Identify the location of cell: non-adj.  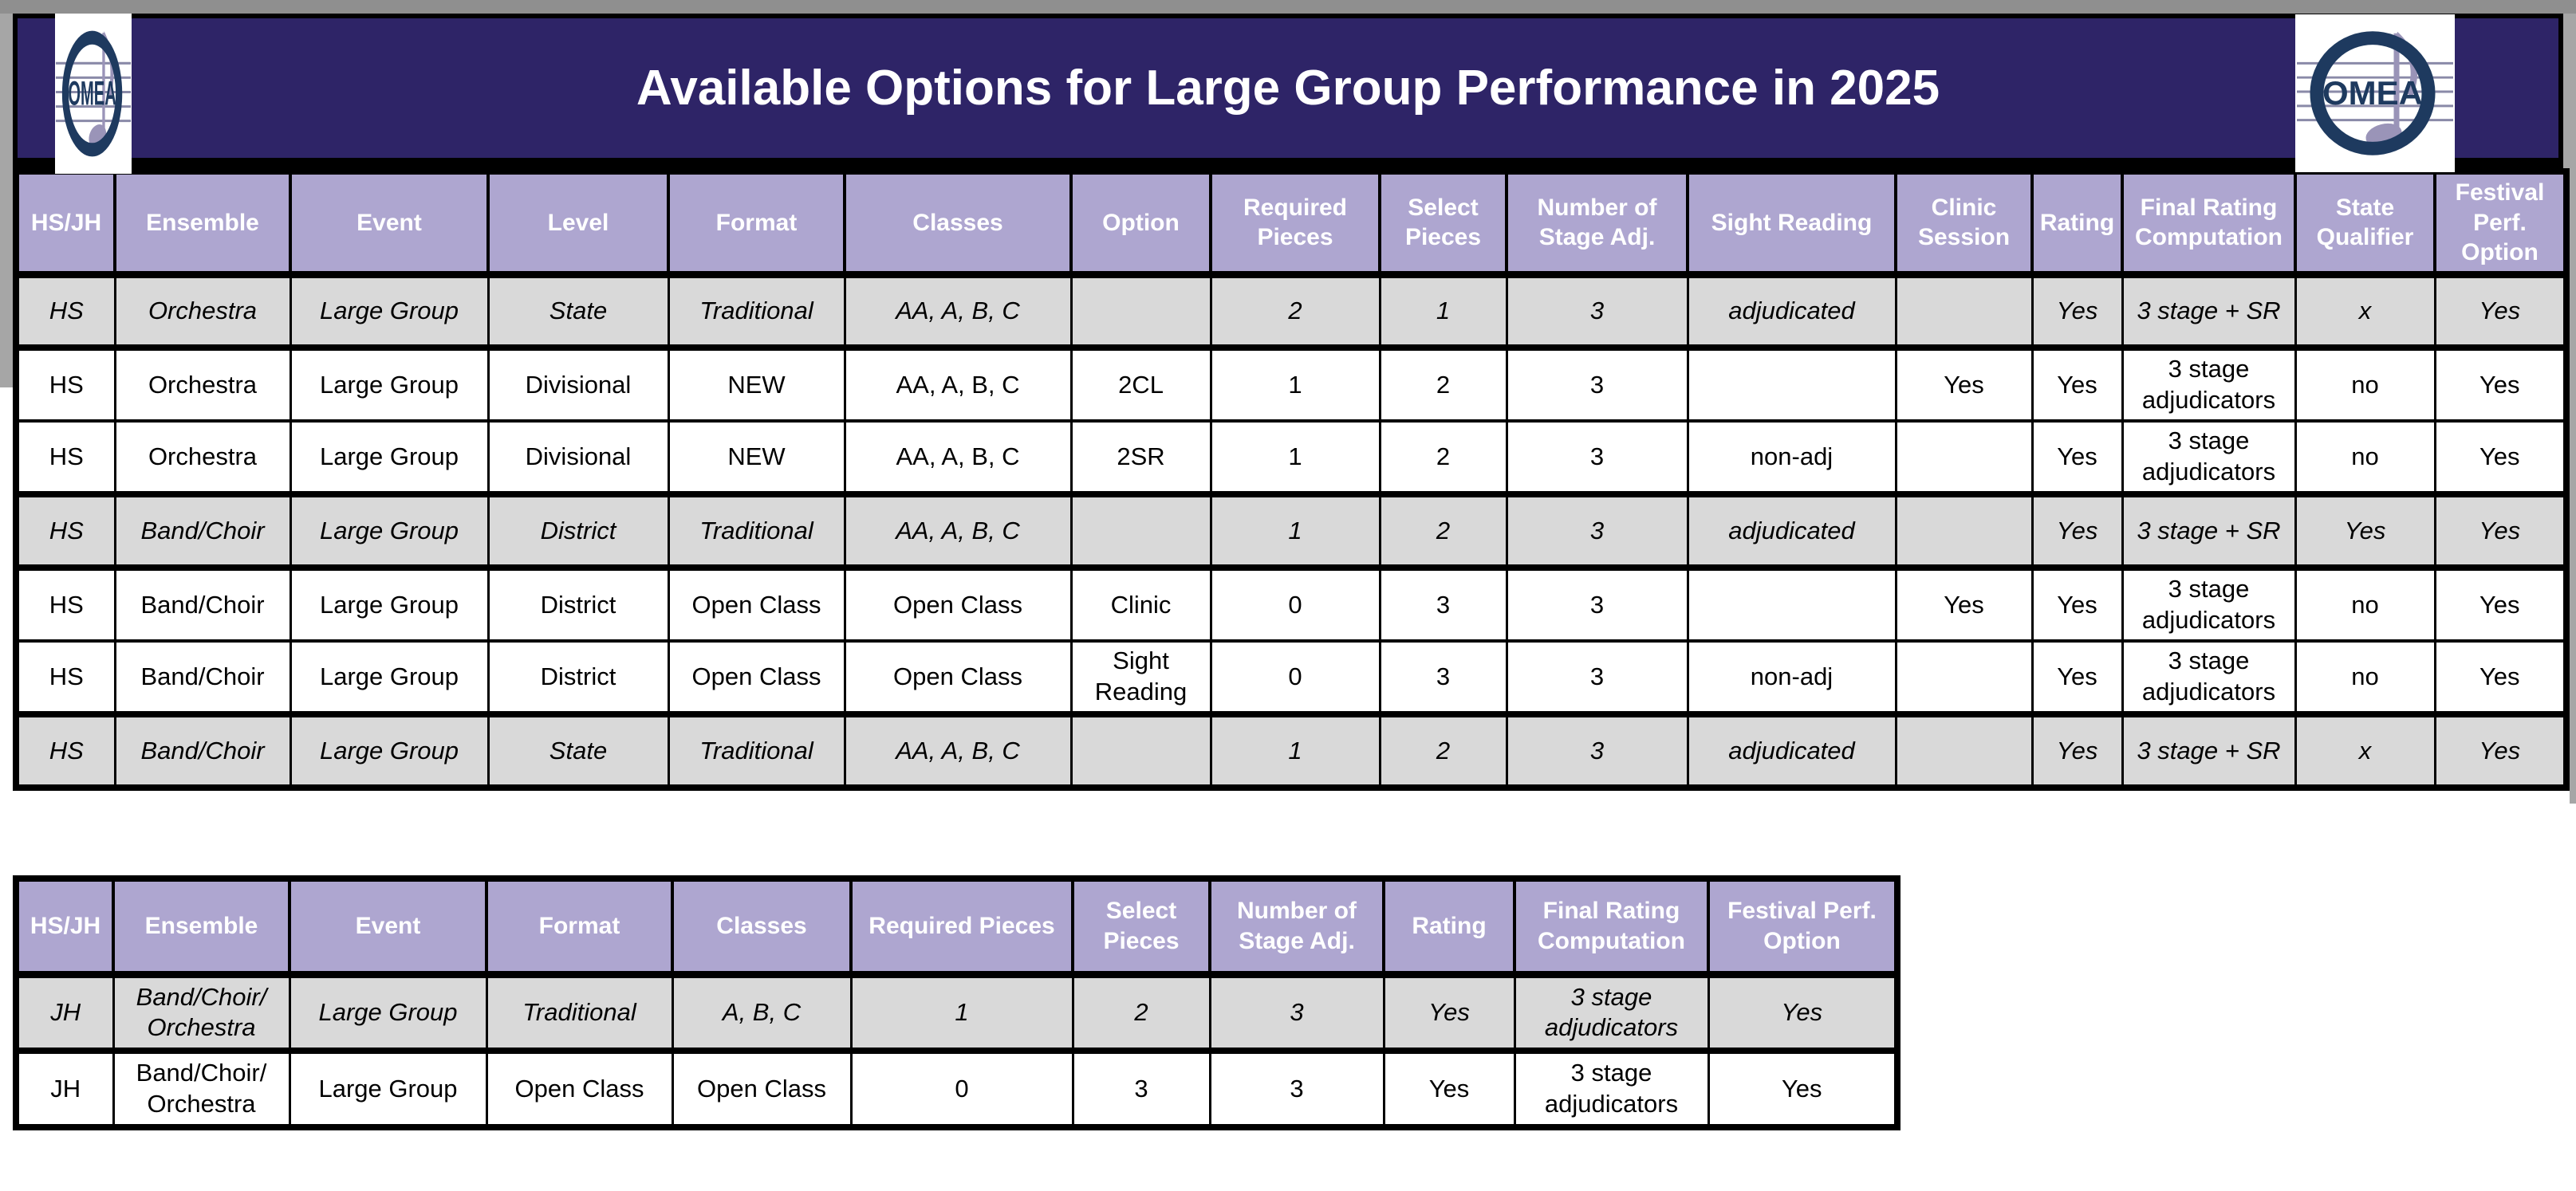
(1791, 457).